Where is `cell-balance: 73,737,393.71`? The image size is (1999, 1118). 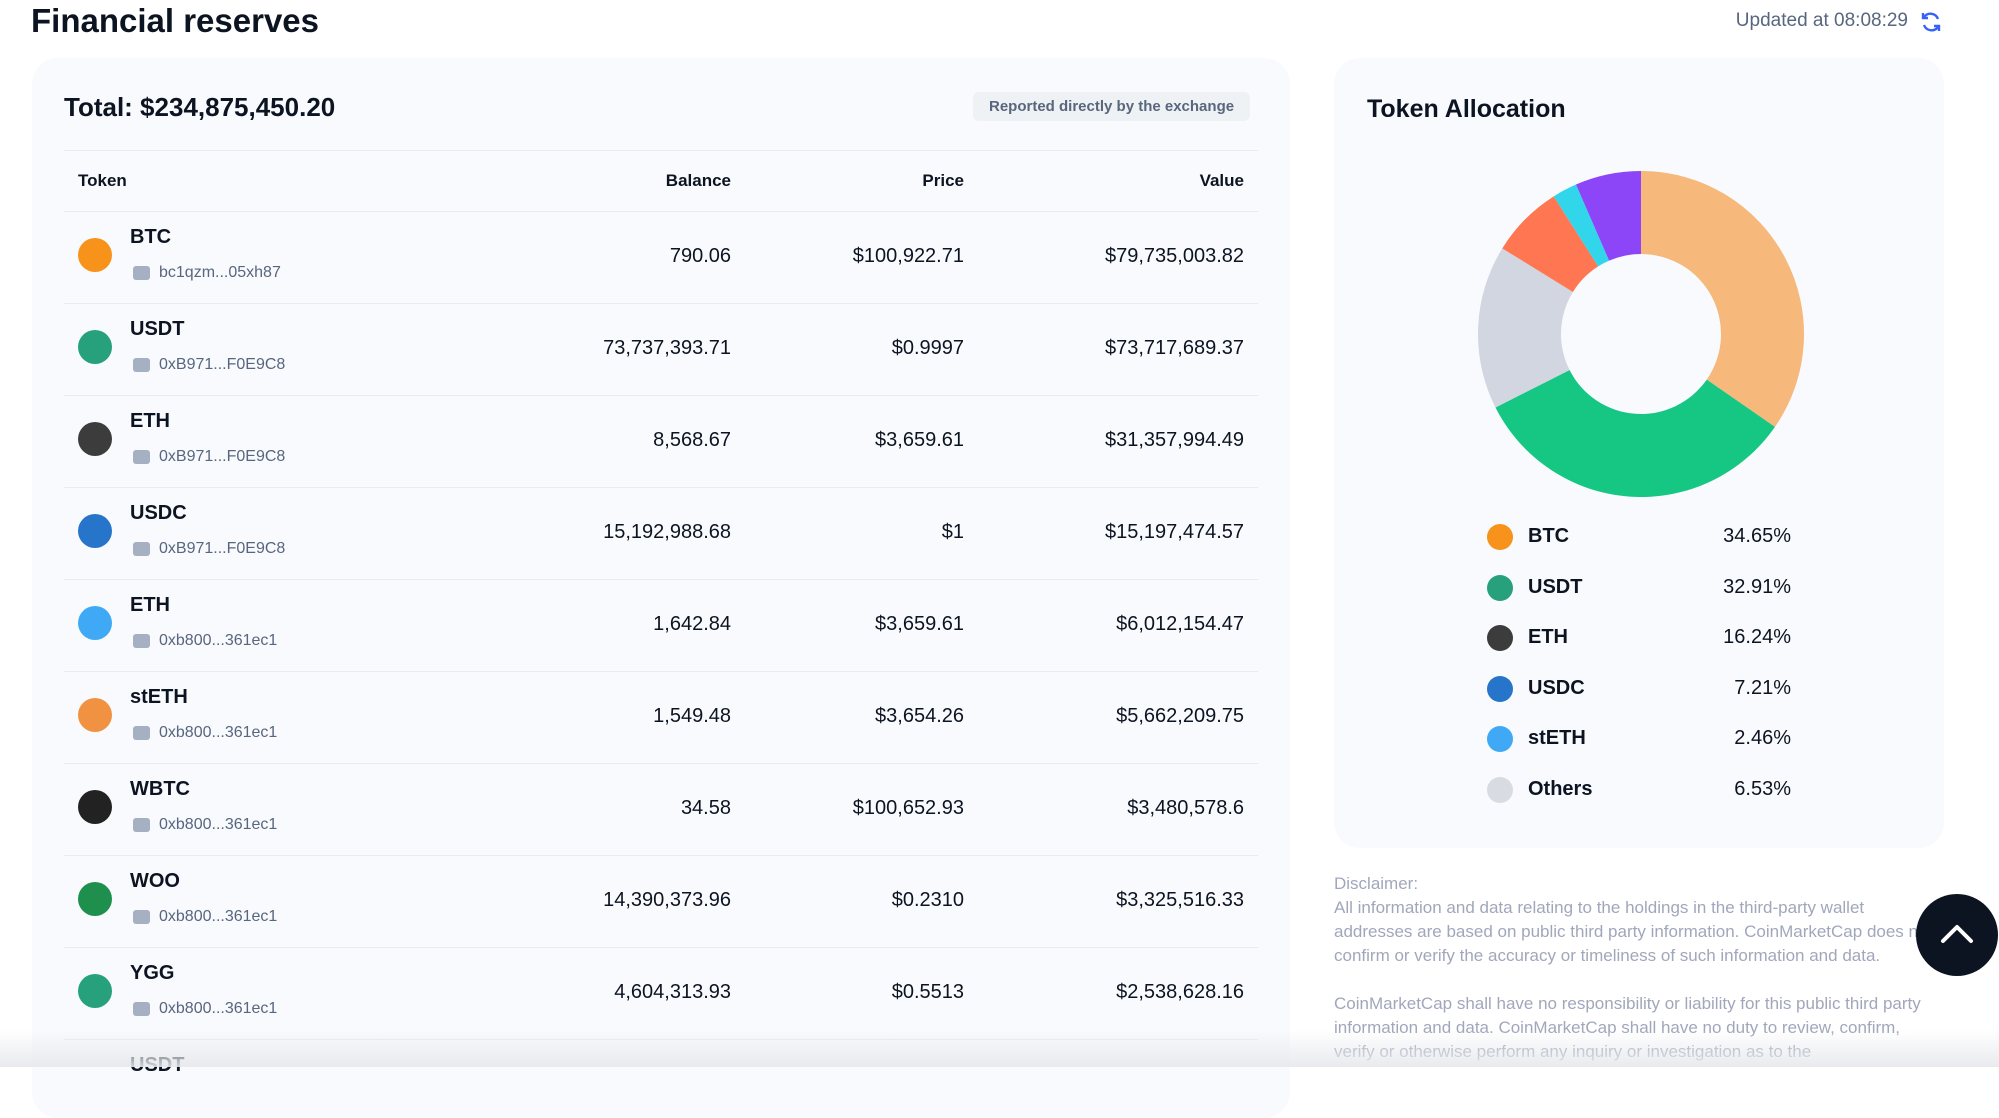 cell-balance: 73,737,393.71 is located at coordinates (667, 348).